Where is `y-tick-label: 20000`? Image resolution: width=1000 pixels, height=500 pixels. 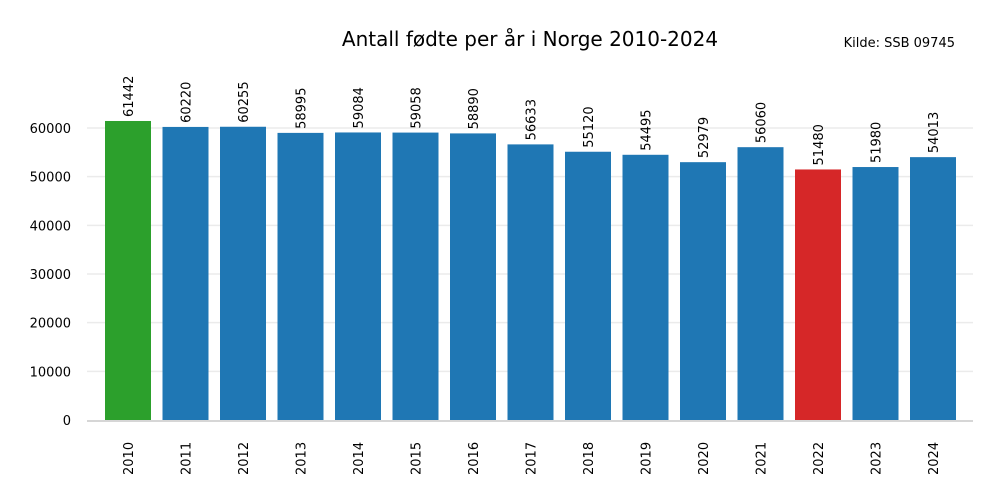 y-tick-label: 20000 is located at coordinates (50, 324).